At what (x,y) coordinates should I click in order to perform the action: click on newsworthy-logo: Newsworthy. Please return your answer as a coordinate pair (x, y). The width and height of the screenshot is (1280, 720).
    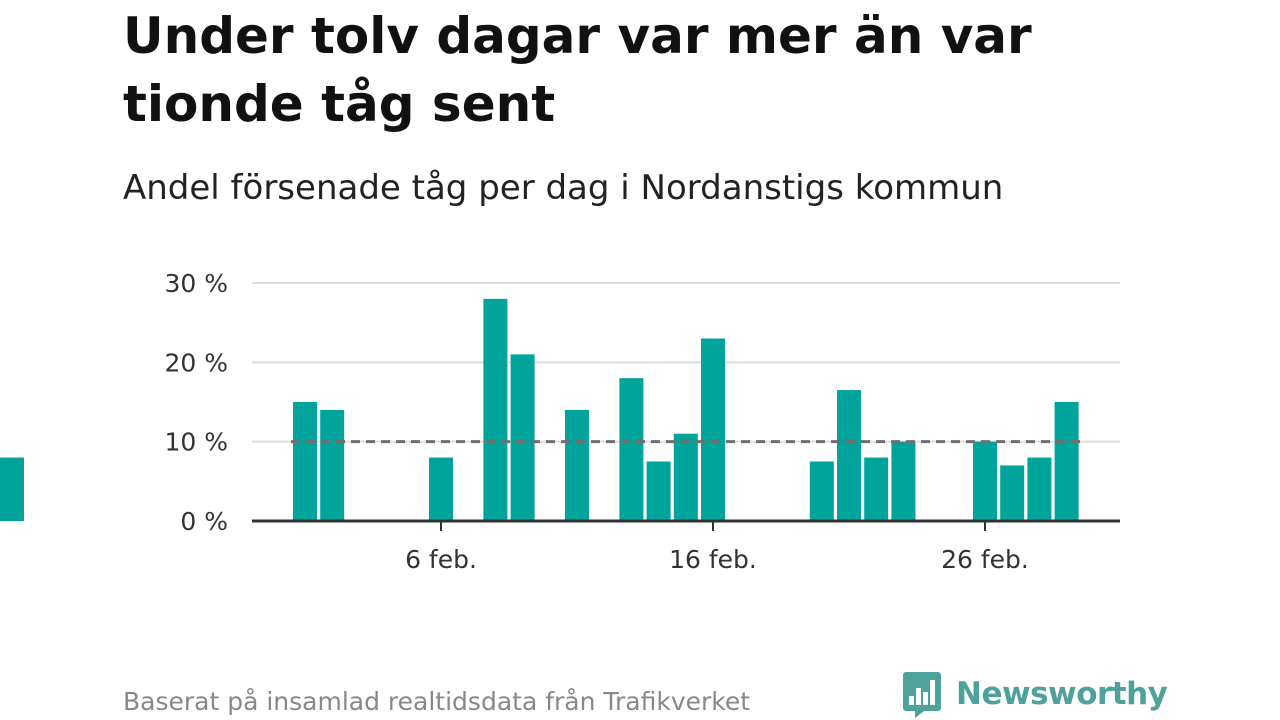
    Looking at the image, I should click on (1035, 694).